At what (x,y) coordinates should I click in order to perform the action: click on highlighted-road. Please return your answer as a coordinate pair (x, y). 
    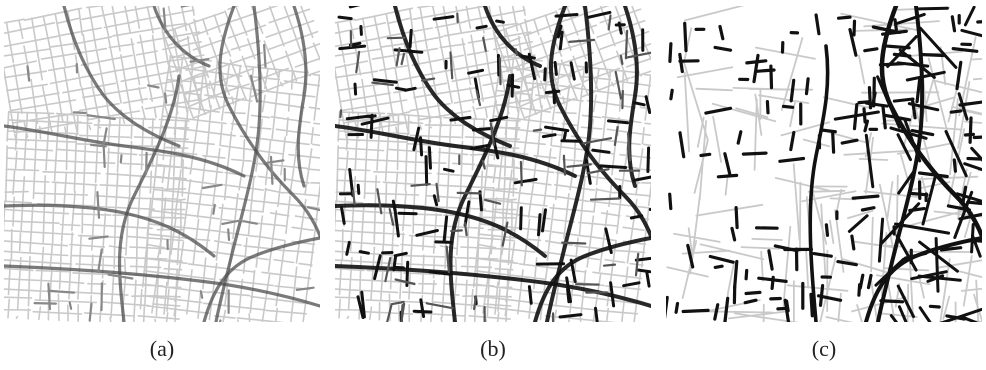
    Looking at the image, I should click on (125, 151).